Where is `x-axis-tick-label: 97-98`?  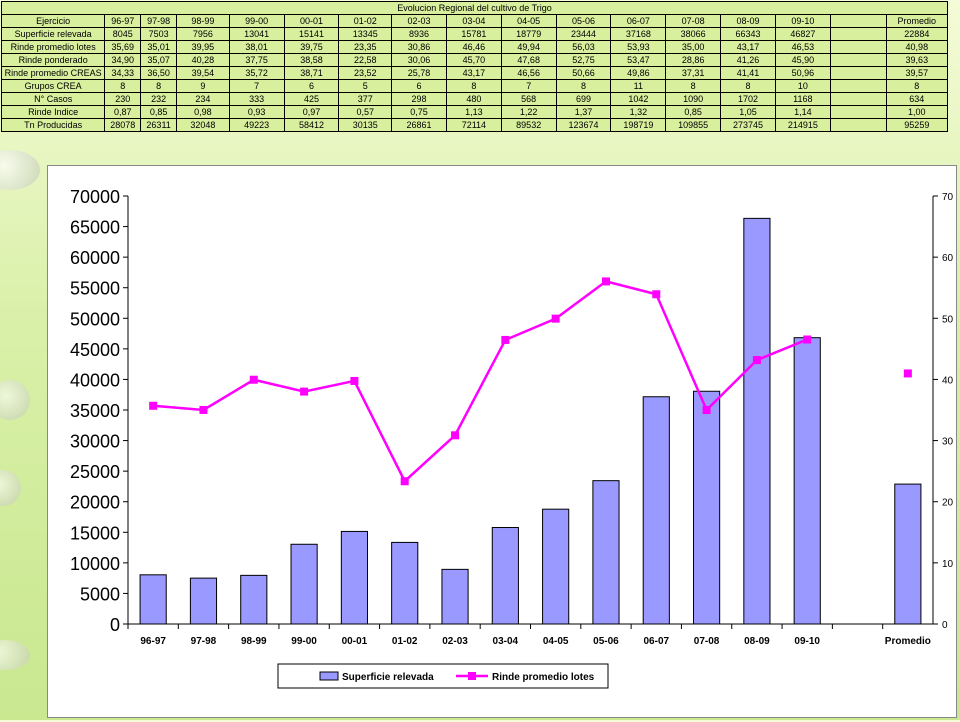
x-axis-tick-label: 97-98 is located at coordinates (204, 641).